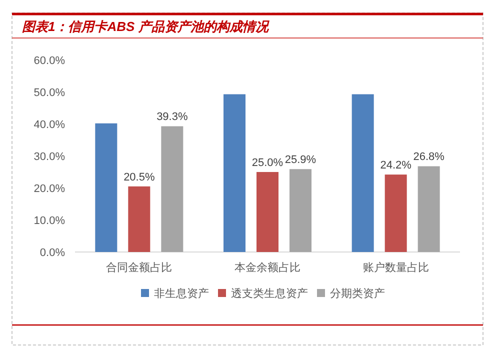 The width and height of the screenshot is (500, 362). What do you see at coordinates (181, 293) in the screenshot?
I see `legend-label: 非生息资产` at bounding box center [181, 293].